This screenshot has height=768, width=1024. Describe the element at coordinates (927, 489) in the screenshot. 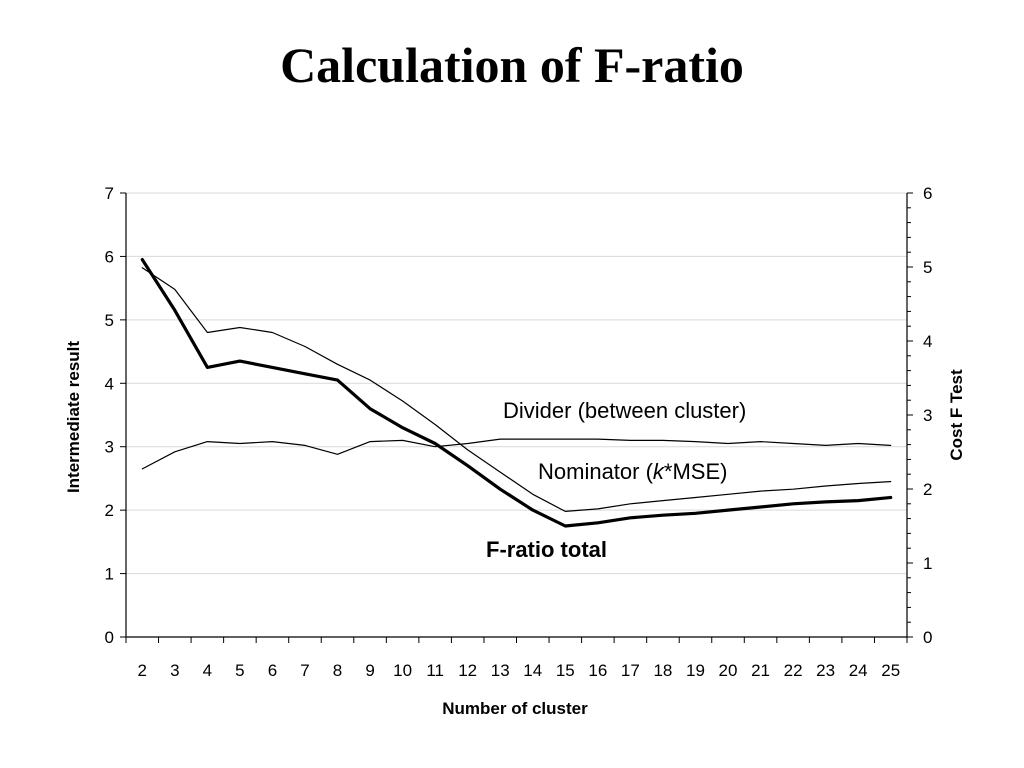

I see `y2-tick-label: 2` at that location.